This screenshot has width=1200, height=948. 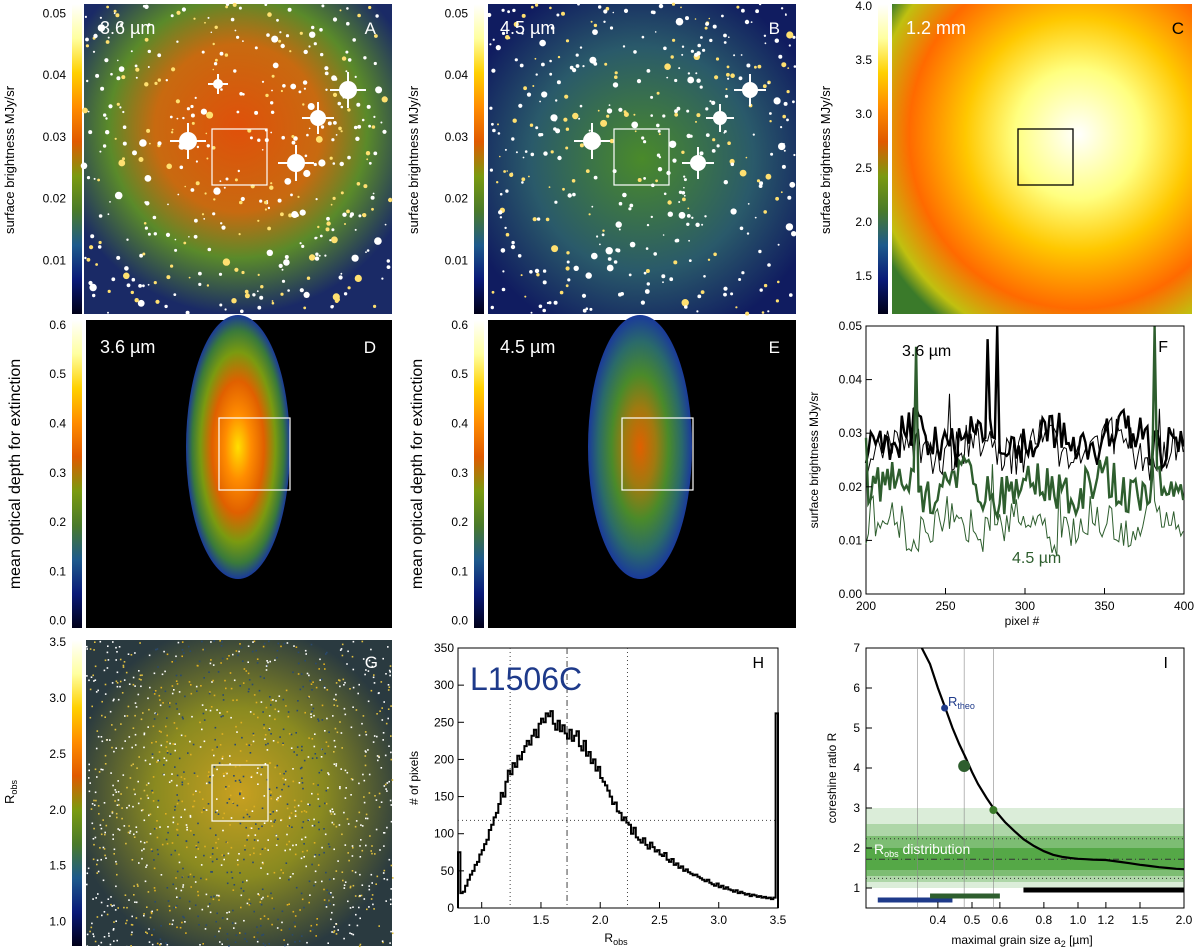 What do you see at coordinates (814, 460) in the screenshot?
I see `f-ylabel: surface brightness MJy/sr` at bounding box center [814, 460].